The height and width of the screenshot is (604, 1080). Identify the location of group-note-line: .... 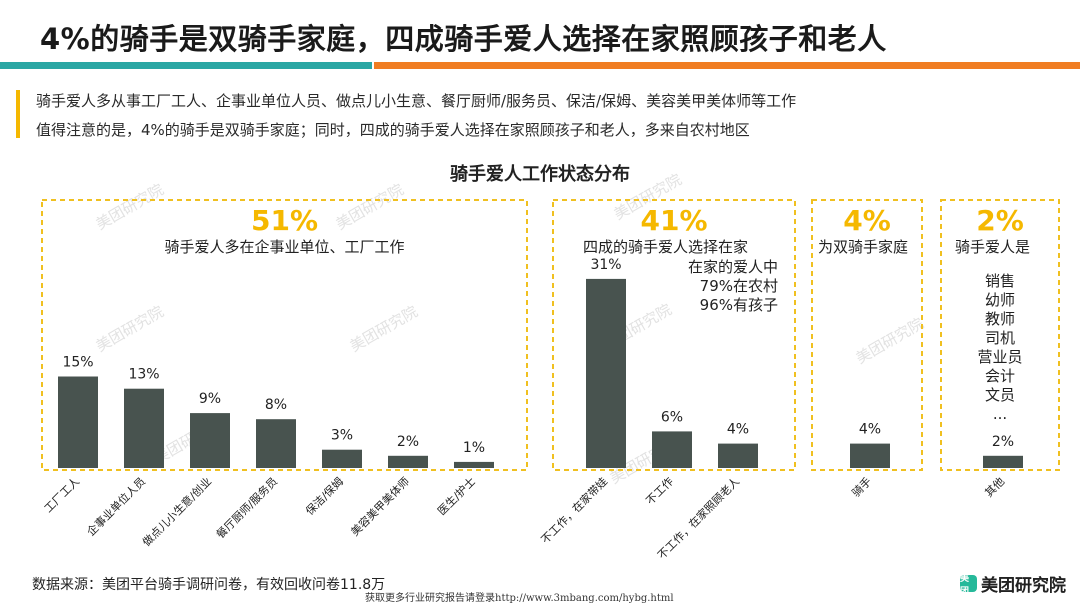
(1000, 414).